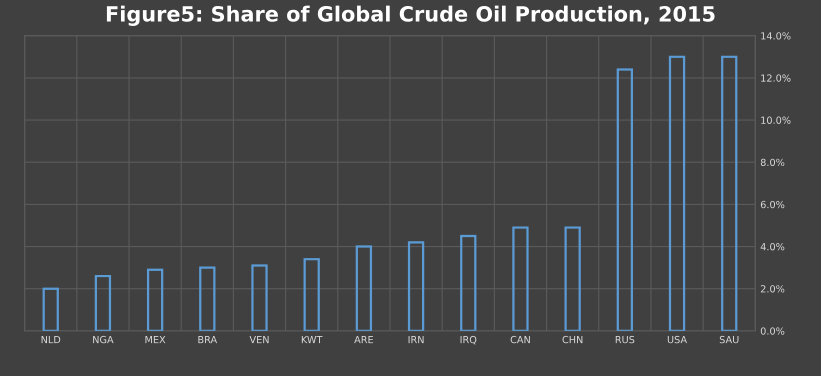  What do you see at coordinates (678, 340) in the screenshot?
I see `x-tick-label: USA` at bounding box center [678, 340].